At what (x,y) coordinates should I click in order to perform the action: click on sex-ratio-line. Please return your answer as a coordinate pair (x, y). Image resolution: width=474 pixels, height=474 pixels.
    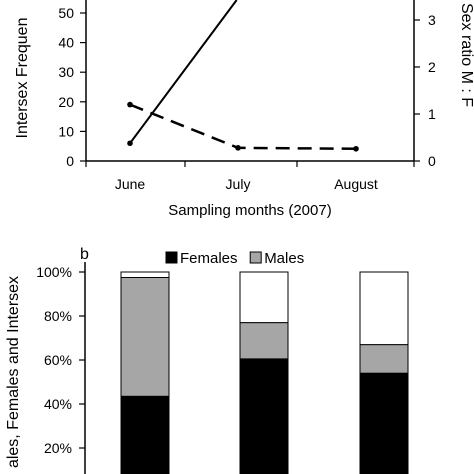
    Looking at the image, I should click on (243, 127).